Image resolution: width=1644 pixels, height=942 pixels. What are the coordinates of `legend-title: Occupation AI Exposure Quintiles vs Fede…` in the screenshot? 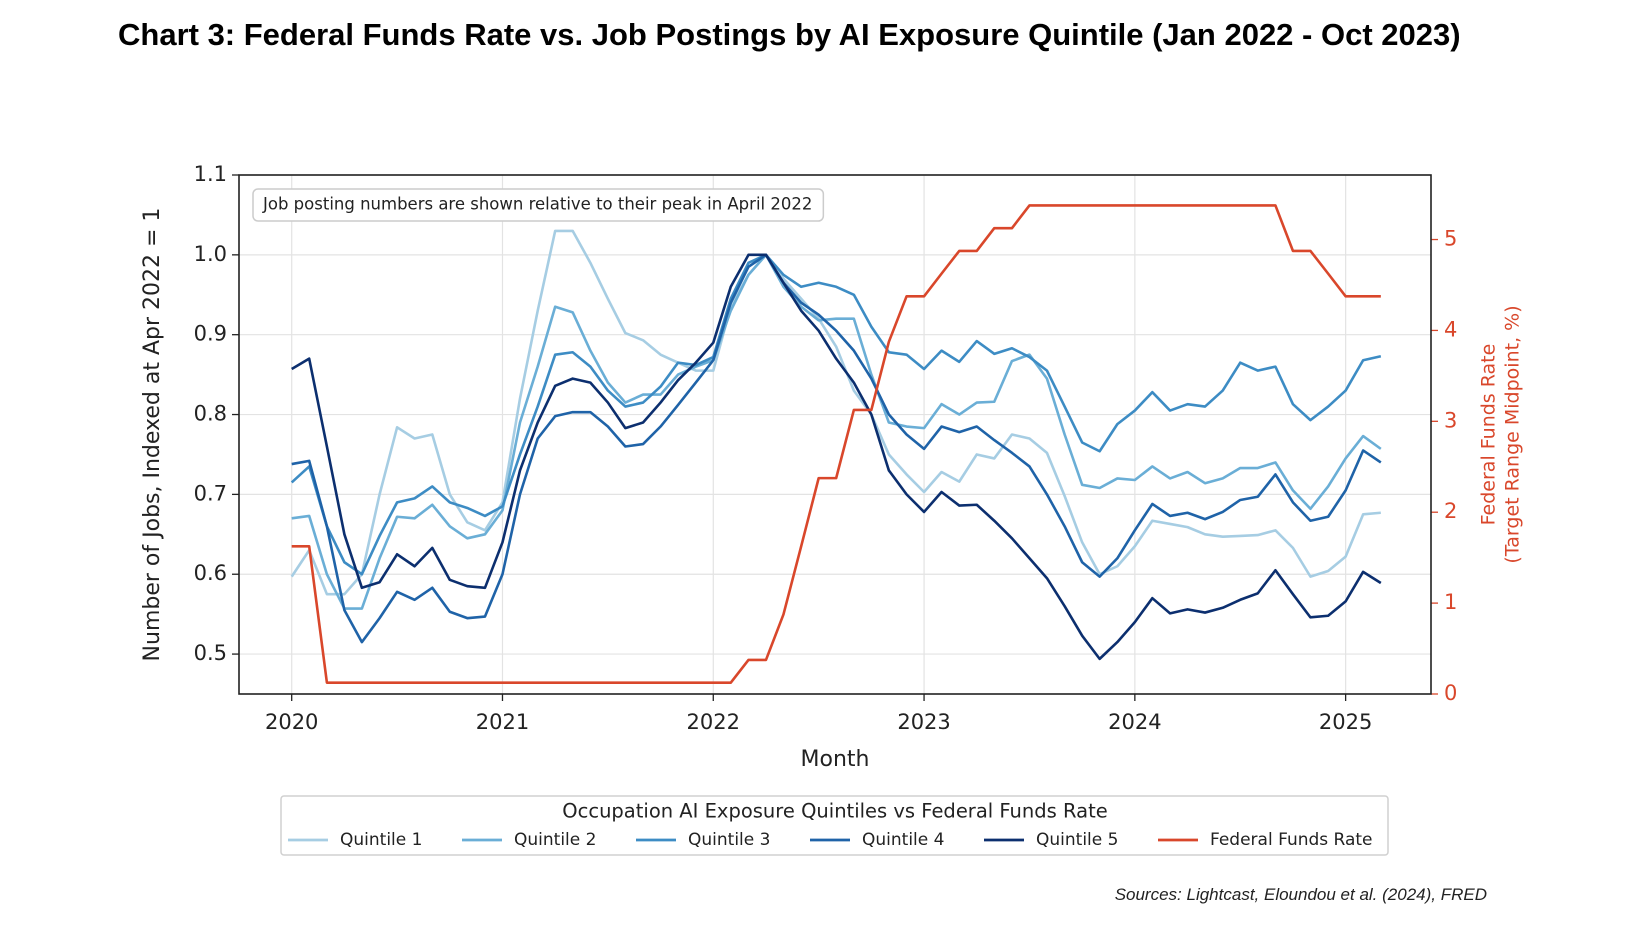 It's located at (834, 811).